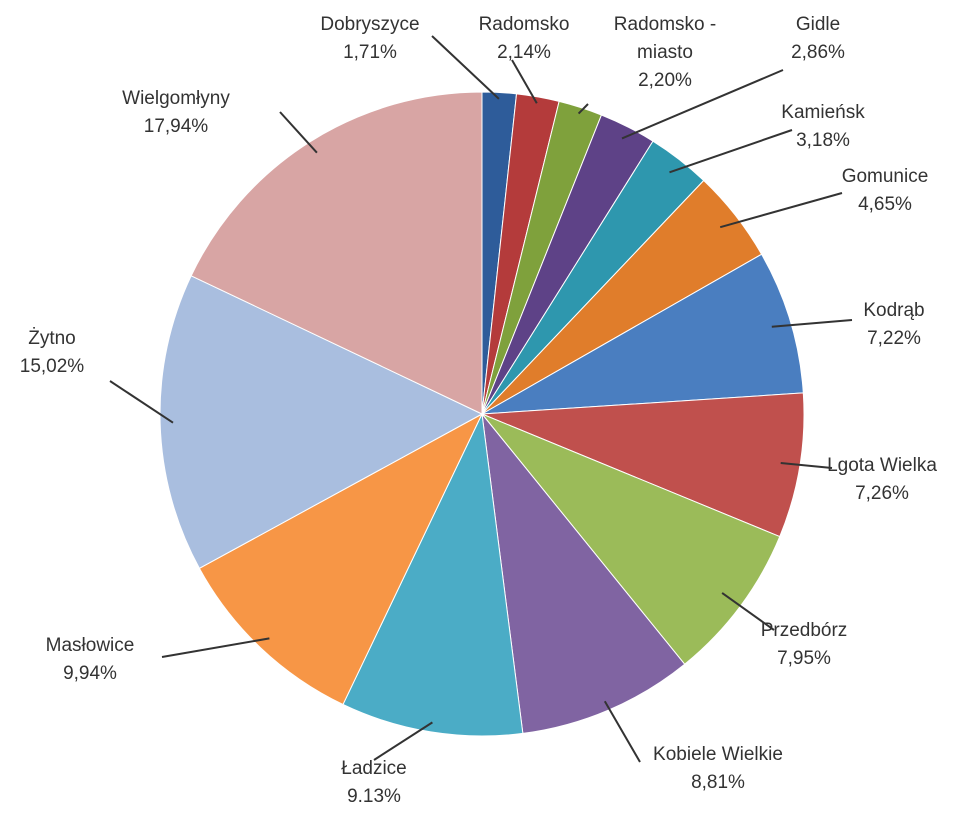 The height and width of the screenshot is (813, 968). Describe the element at coordinates (781, 210) in the screenshot. I see `leader-line-gomunice` at that location.